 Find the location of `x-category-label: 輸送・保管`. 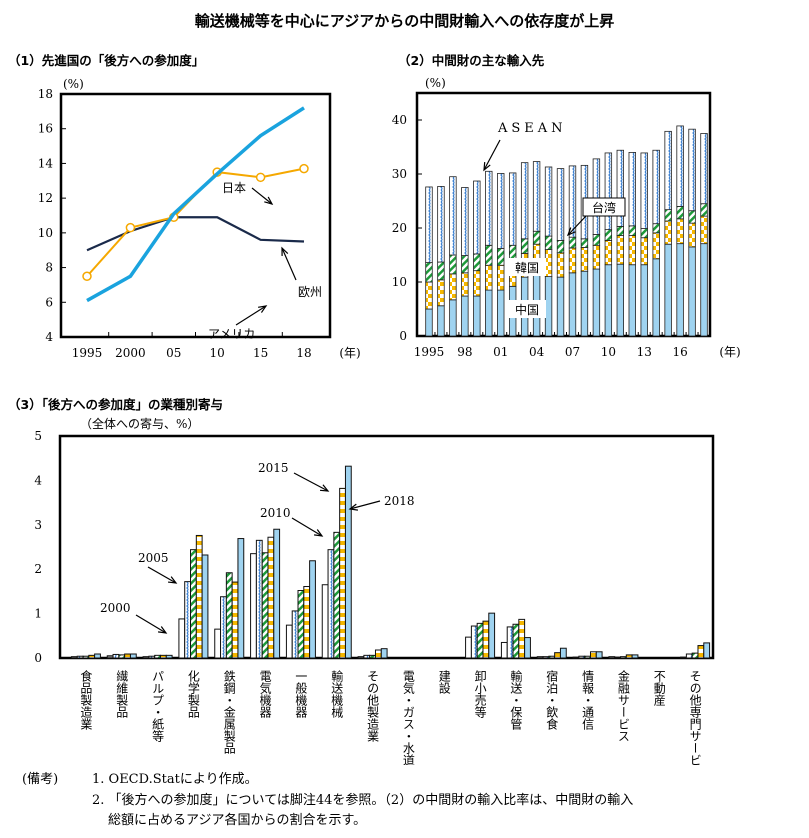

x-category-label: 輸送・保管 is located at coordinates (516, 700).